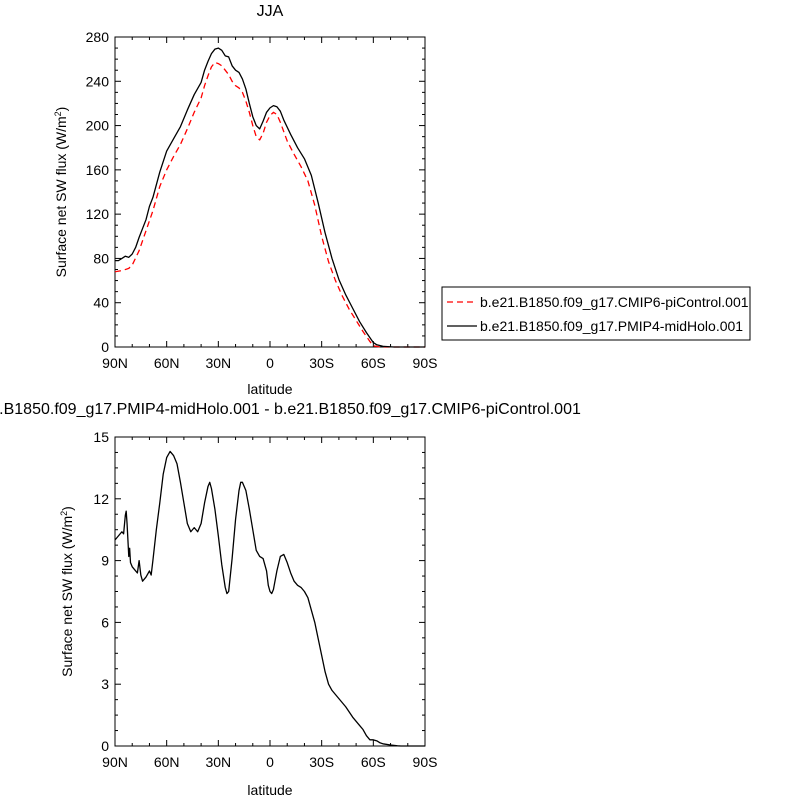 The width and height of the screenshot is (800, 800). I want to click on y-tick-label: 80, so click(101, 258).